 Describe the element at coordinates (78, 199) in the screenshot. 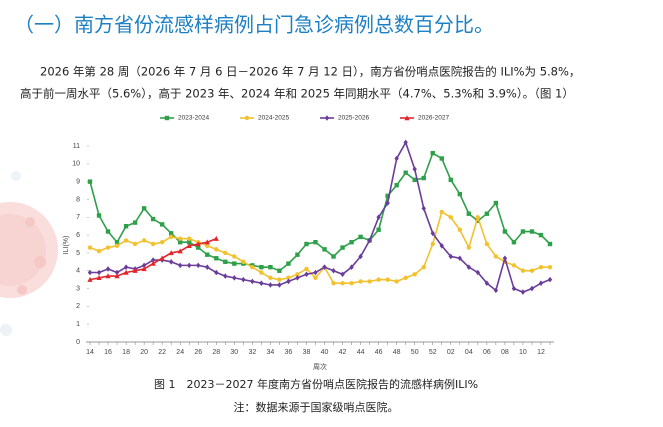

I see `y-tick-label: 8` at that location.